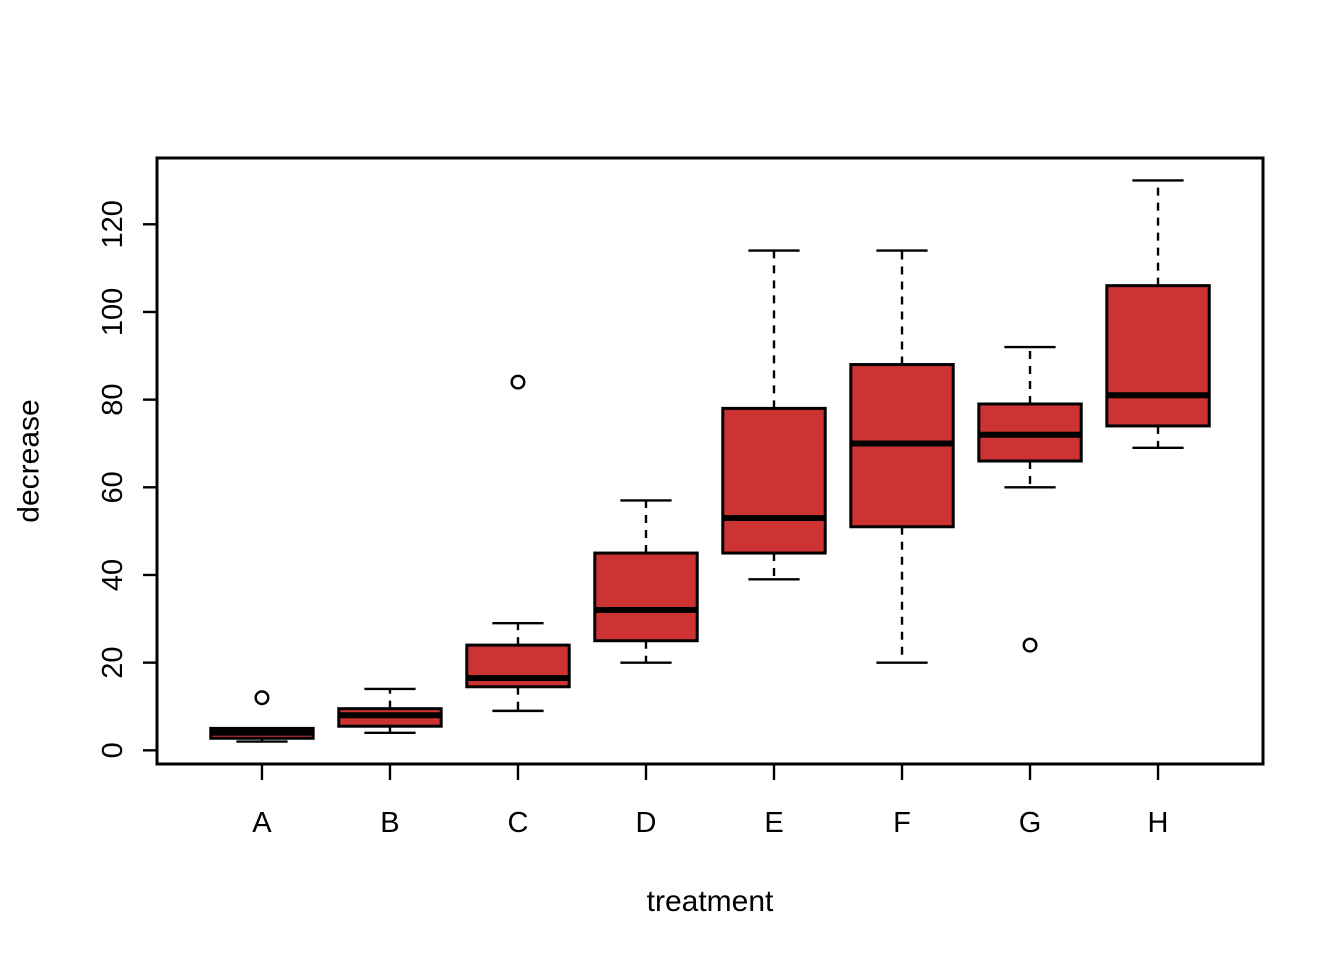 The image size is (1344, 960). What do you see at coordinates (646, 823) in the screenshot?
I see `x-tick-label: D` at bounding box center [646, 823].